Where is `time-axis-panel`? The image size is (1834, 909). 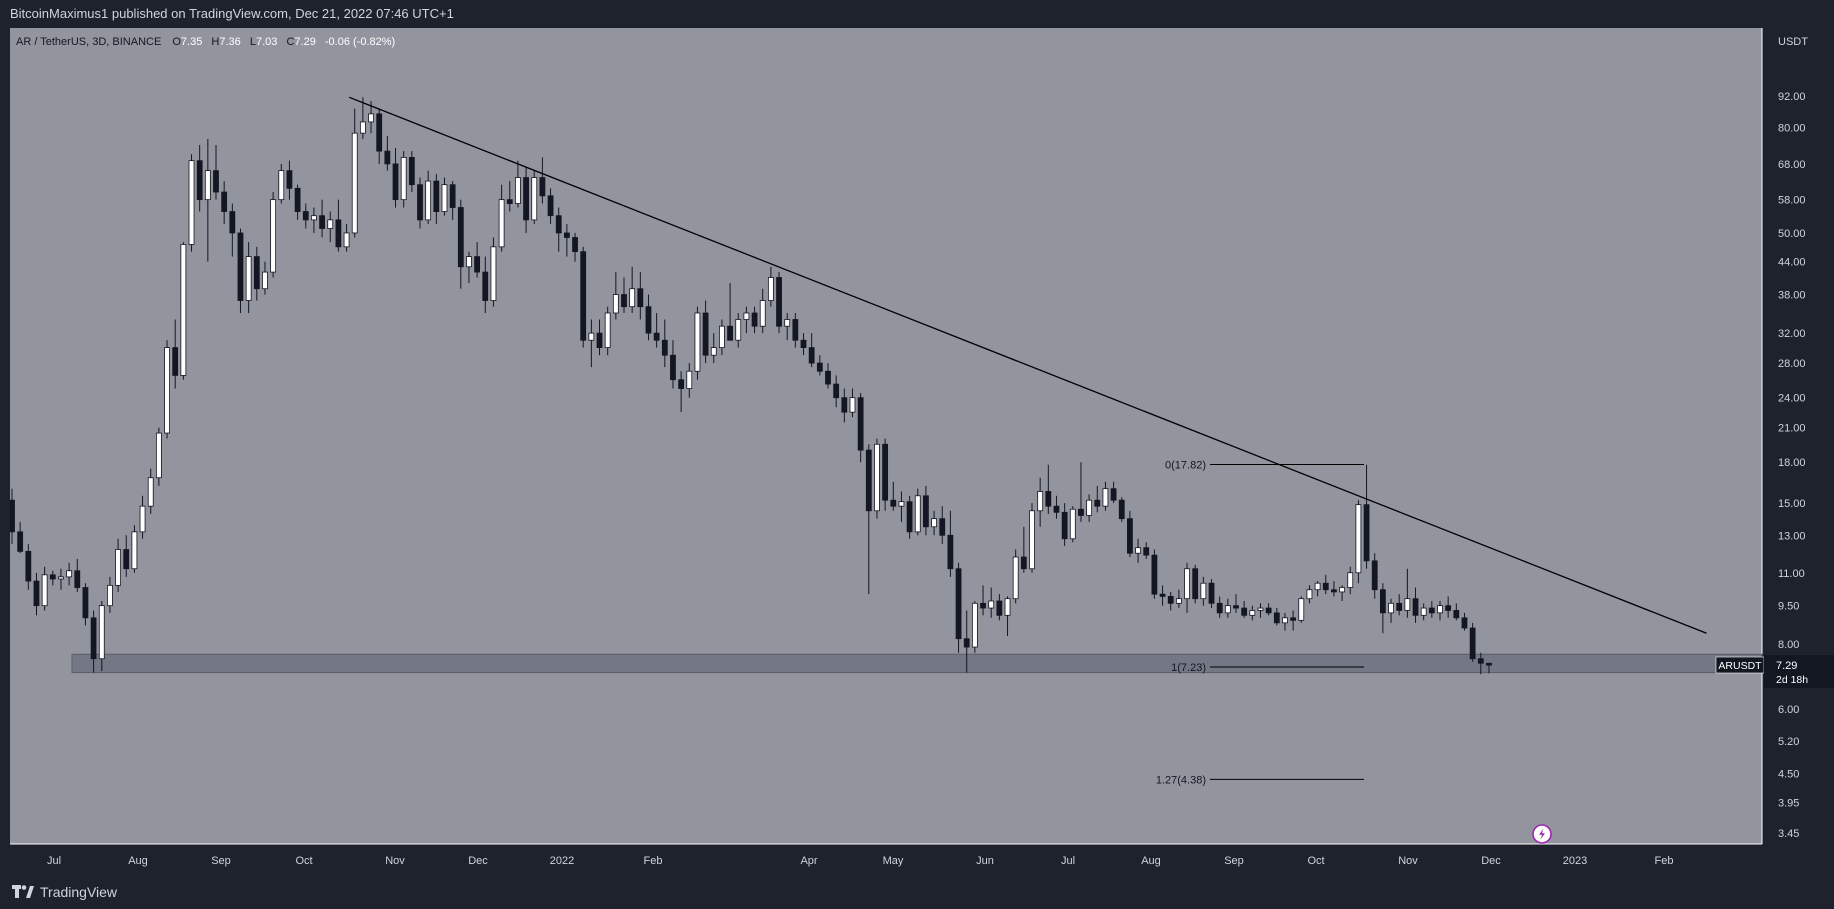 time-axis-panel is located at coordinates (886, 859).